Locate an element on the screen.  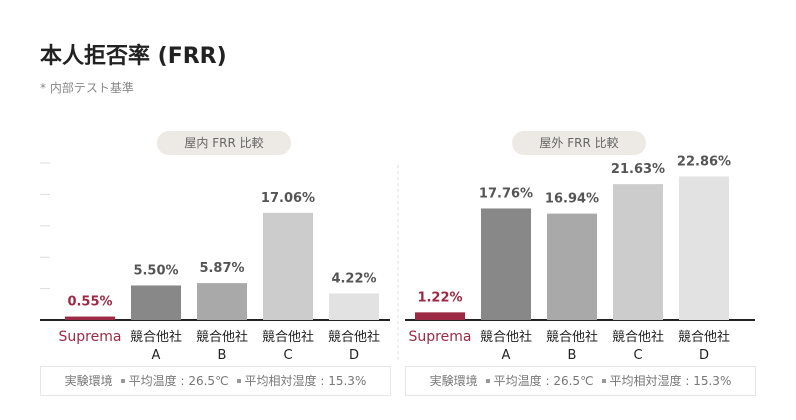
test-note: * 内部テスト基準 is located at coordinates (87, 88).